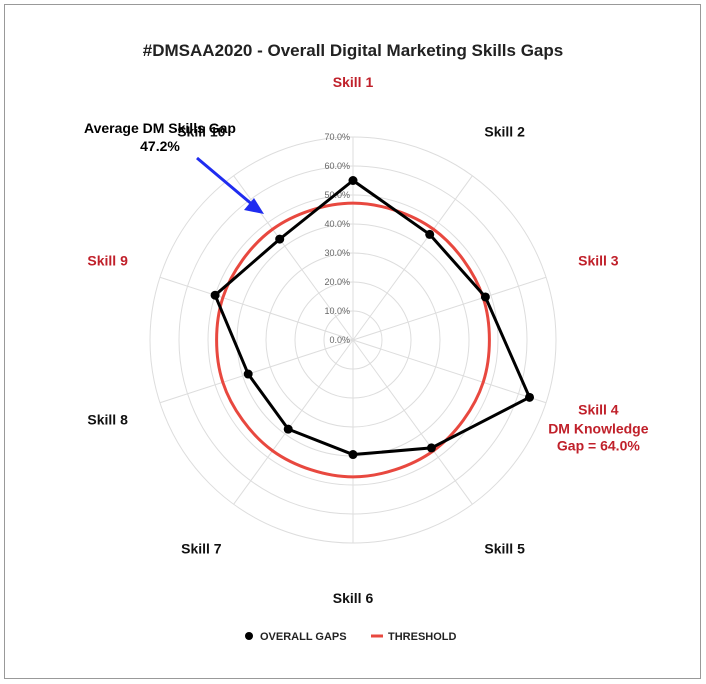  What do you see at coordinates (337, 253) in the screenshot?
I see `tick-label: 30.0%` at bounding box center [337, 253].